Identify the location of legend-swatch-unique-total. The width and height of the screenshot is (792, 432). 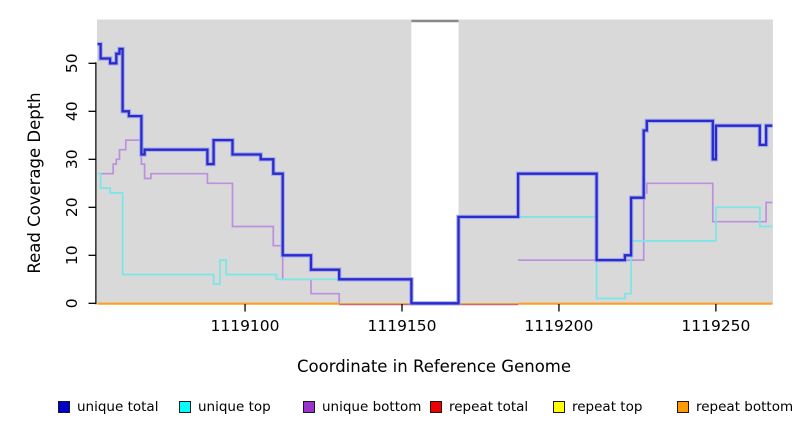
(64, 407).